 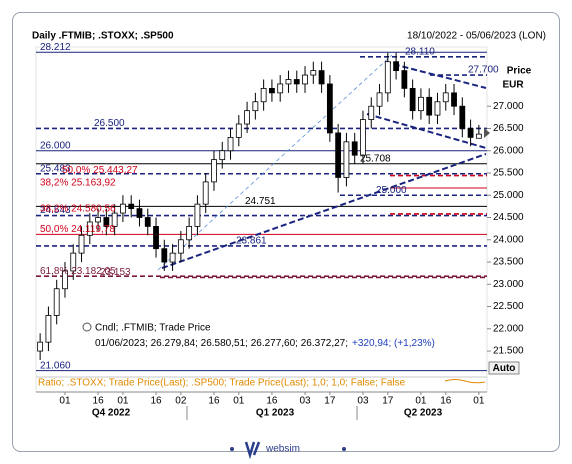 What do you see at coordinates (393, 343) in the screenshot?
I see `change: +320,94; (+1,23%)` at bounding box center [393, 343].